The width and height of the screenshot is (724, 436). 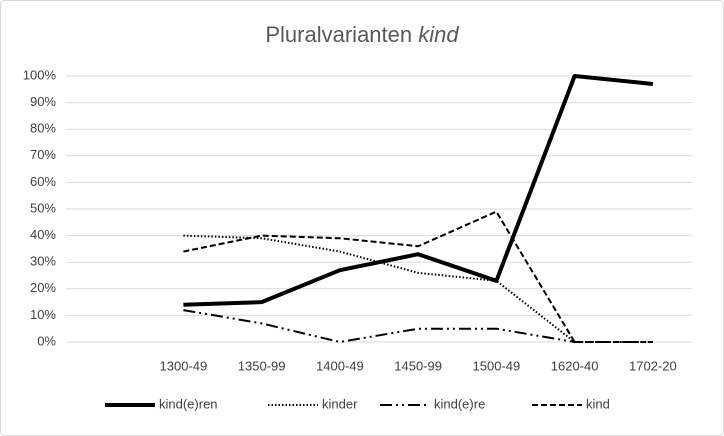 I want to click on y-tick-label: 50%, so click(x=43, y=207).